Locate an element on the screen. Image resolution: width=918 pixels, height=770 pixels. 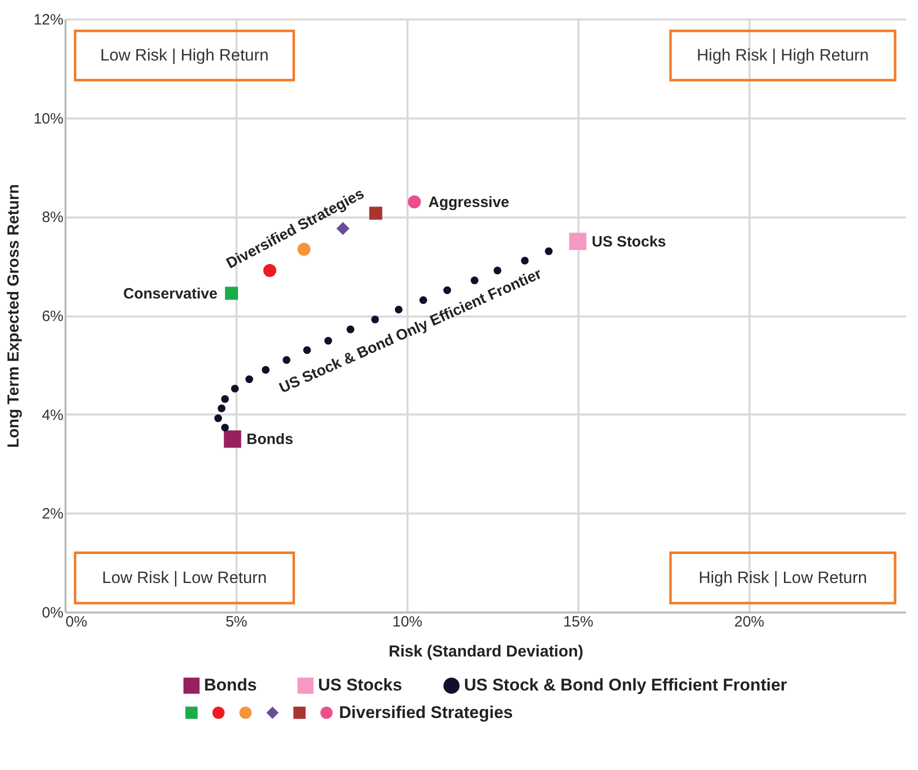
legend-label: US Stocks is located at coordinates (360, 685).